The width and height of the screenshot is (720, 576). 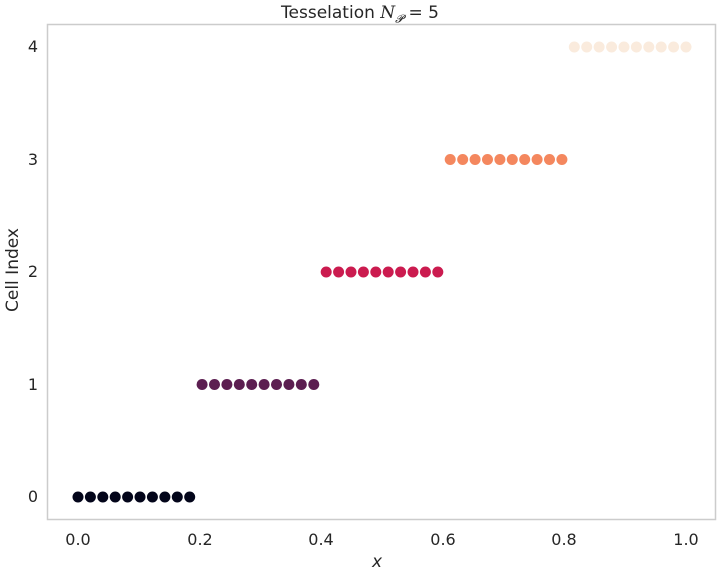 What do you see at coordinates (399, 19) in the screenshot?
I see `title-subscript: 𝓟` at bounding box center [399, 19].